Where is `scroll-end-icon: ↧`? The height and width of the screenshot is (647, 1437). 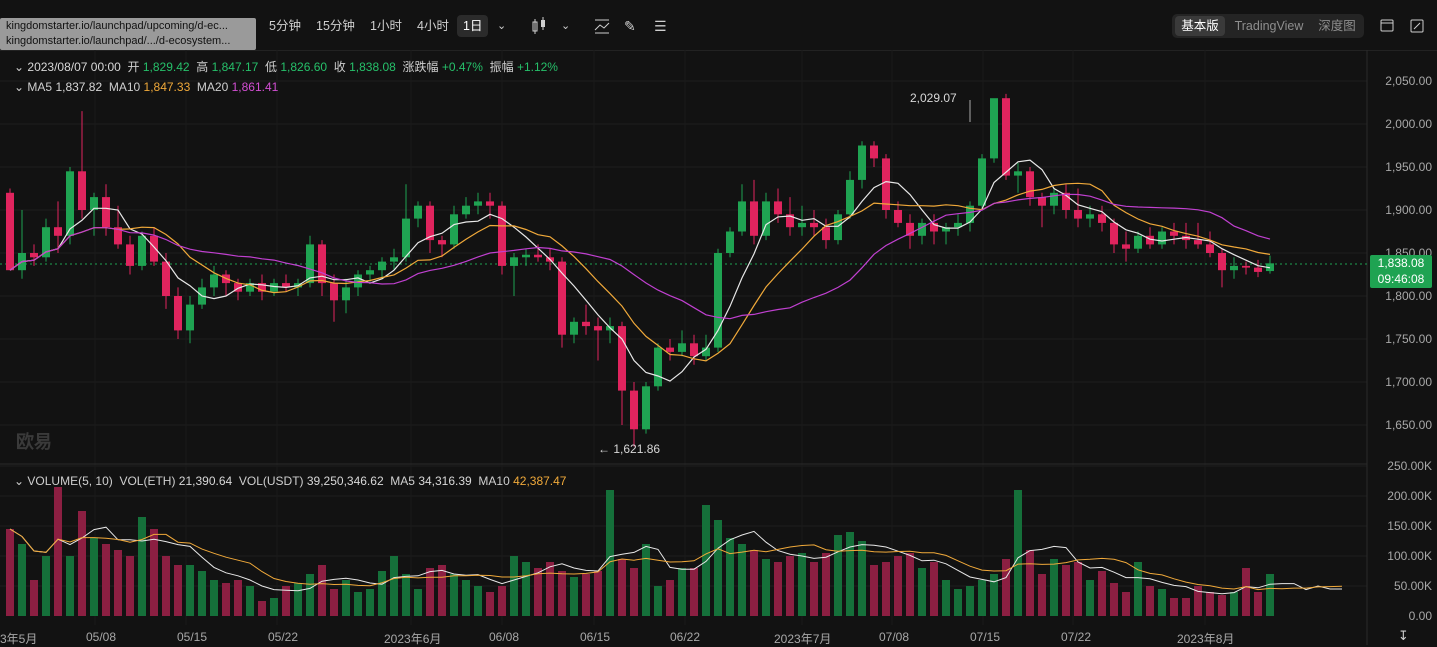
scroll-end-icon: ↧ is located at coordinates (1403, 635).